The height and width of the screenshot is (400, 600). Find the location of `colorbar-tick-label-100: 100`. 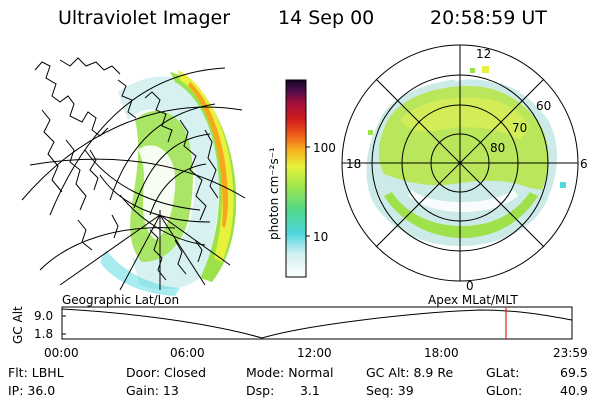

colorbar-tick-label-100: 100 is located at coordinates (324, 148).